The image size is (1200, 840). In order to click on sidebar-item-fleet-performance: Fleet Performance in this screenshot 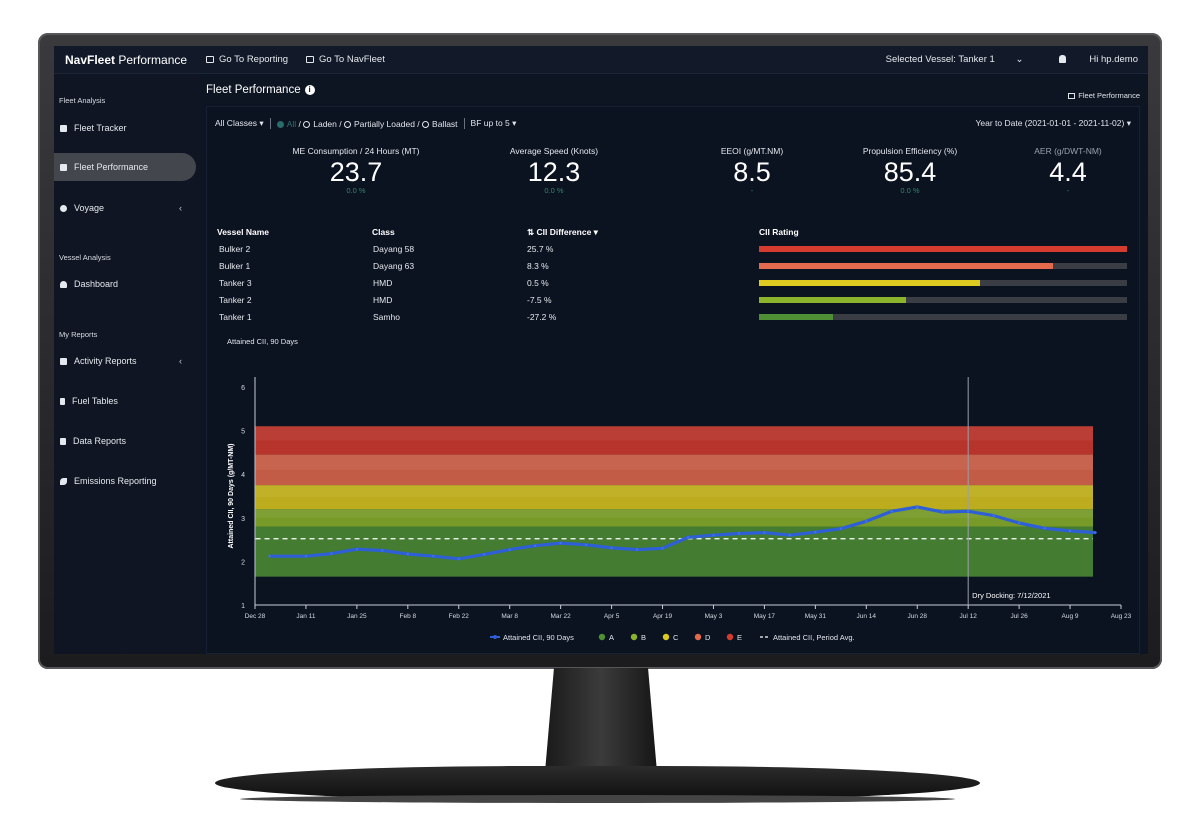, I will do `click(125, 167)`.